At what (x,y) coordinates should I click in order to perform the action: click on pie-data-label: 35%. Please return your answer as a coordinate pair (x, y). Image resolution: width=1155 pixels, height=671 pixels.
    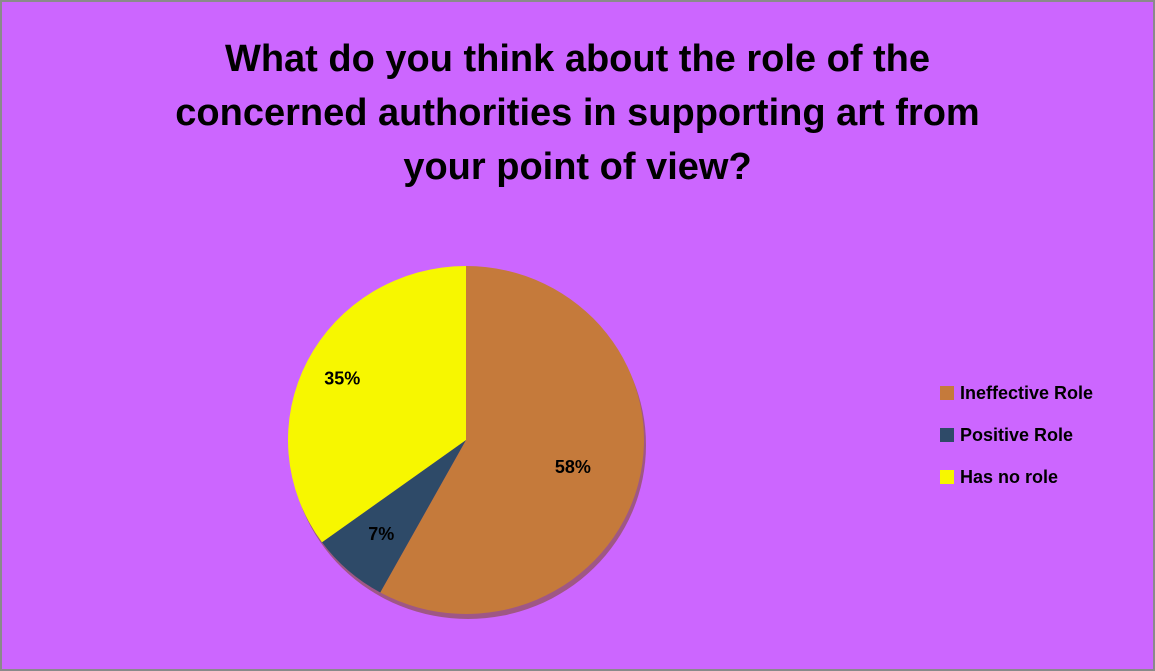
    Looking at the image, I should click on (342, 378).